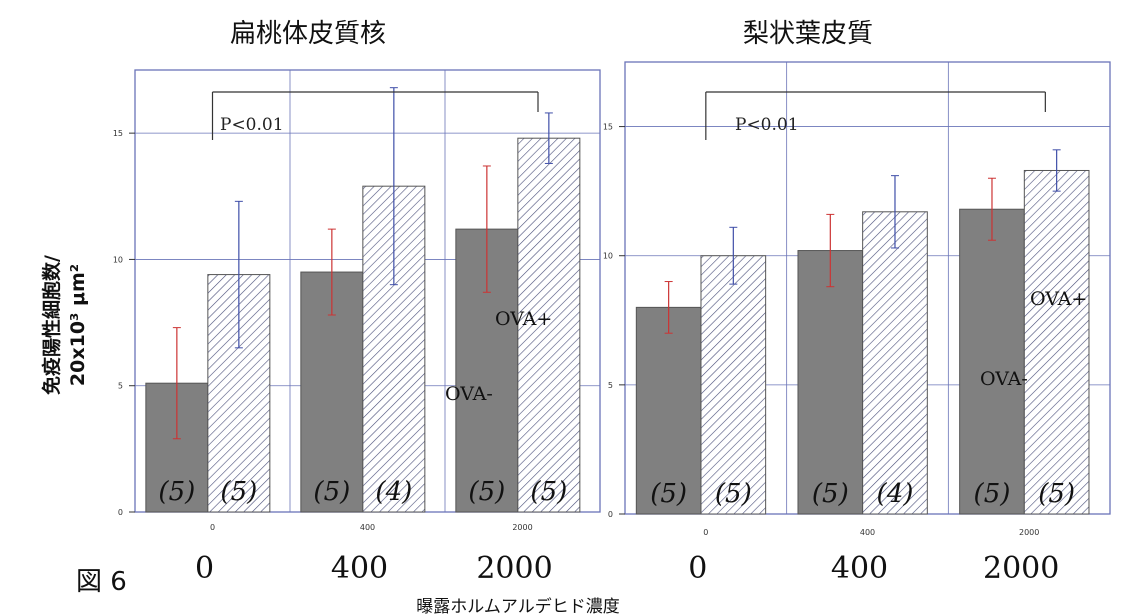 This screenshot has width=1139, height=616. Describe the element at coordinates (78, 325) in the screenshot. I see `y-axis-label-line2: 20x10³ μm²` at that location.